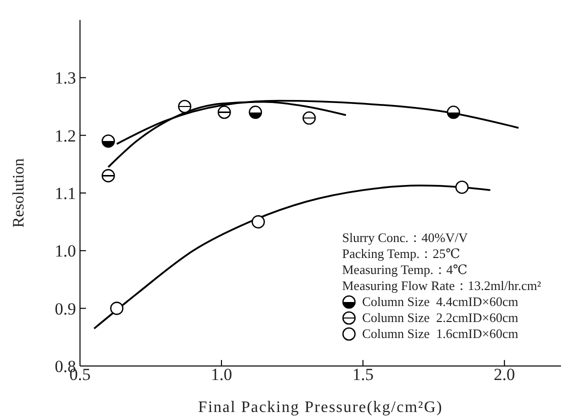 This screenshot has width=569, height=418. Describe the element at coordinates (405, 270) in the screenshot. I see `annotation: Measuring Temp.：4℃` at that location.